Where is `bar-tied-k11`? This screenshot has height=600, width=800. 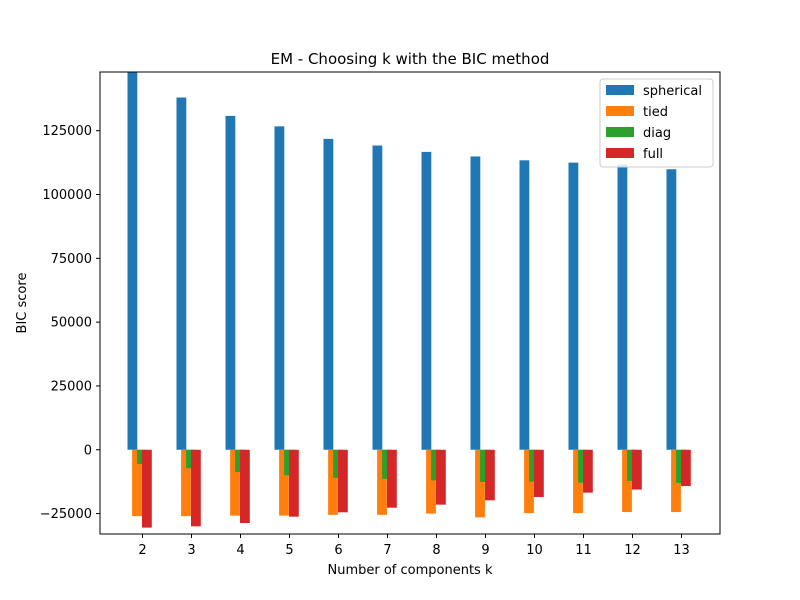
bar-tied-k11 is located at coordinates (578, 481).